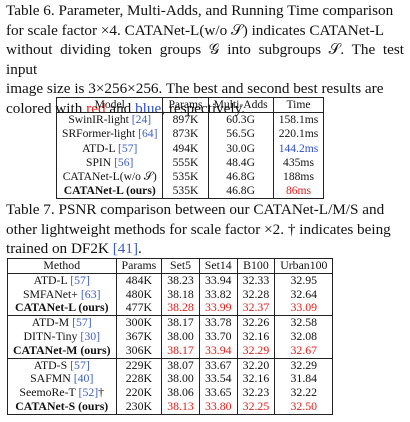  What do you see at coordinates (141, 120) in the screenshot?
I see `citation-link: [24]` at bounding box center [141, 120].